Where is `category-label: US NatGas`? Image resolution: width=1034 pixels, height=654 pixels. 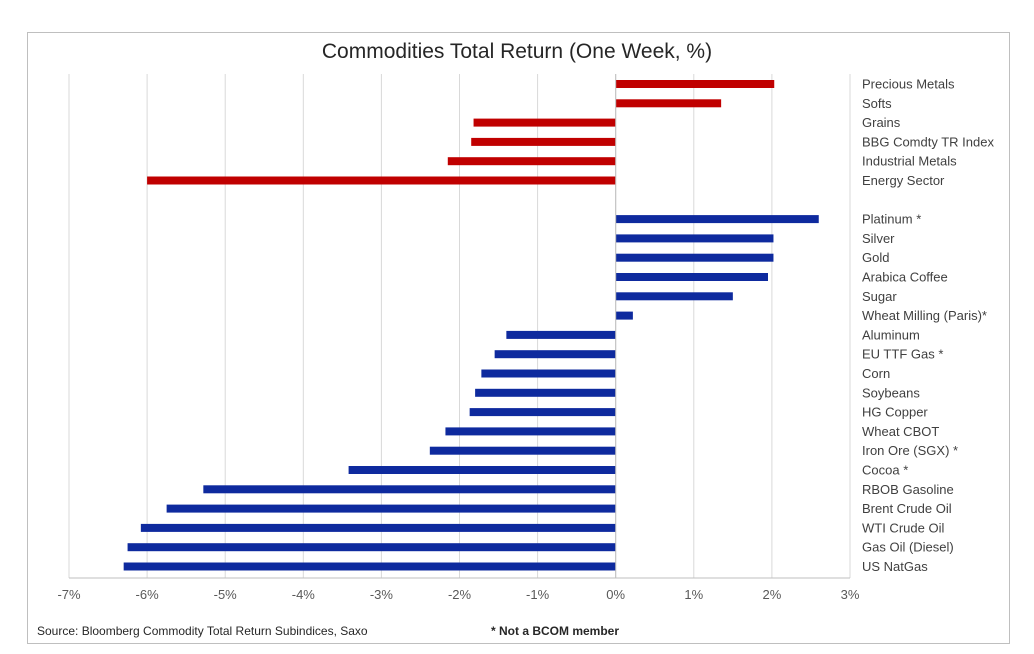
category-label: US NatGas is located at coordinates (895, 566).